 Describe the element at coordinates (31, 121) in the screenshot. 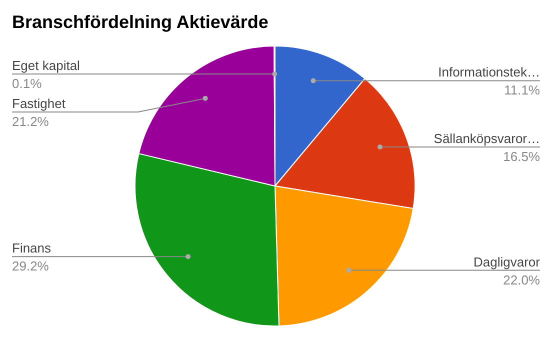

I see `data-label: 21.2%` at that location.